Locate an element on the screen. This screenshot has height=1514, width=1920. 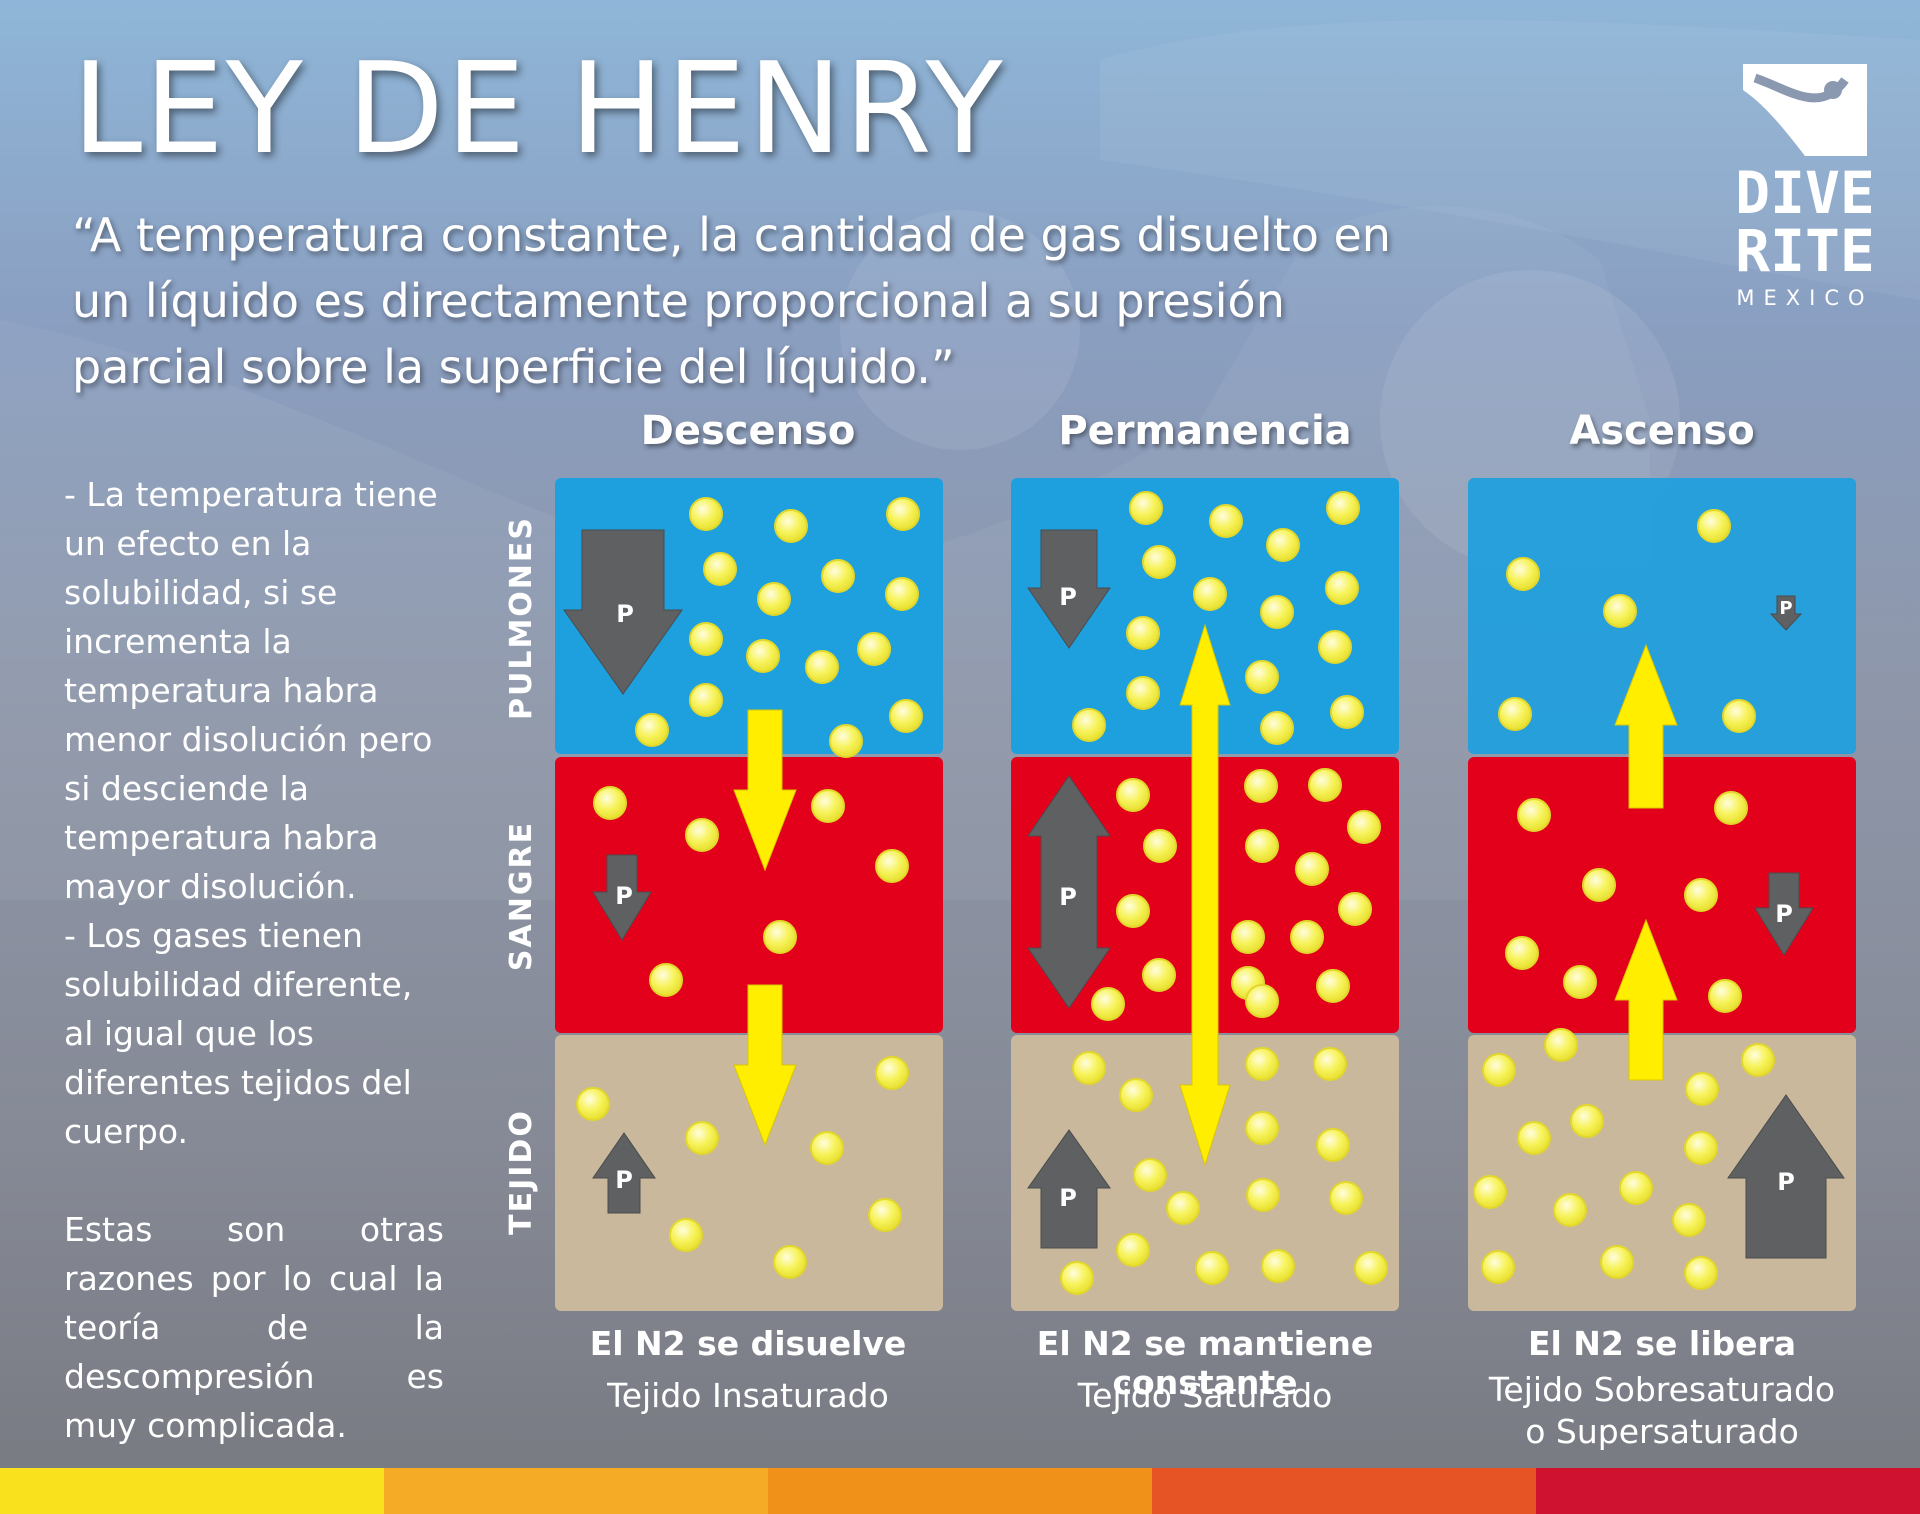
pressure-arrow-ascenso-tejido is located at coordinates (1786, 1176).